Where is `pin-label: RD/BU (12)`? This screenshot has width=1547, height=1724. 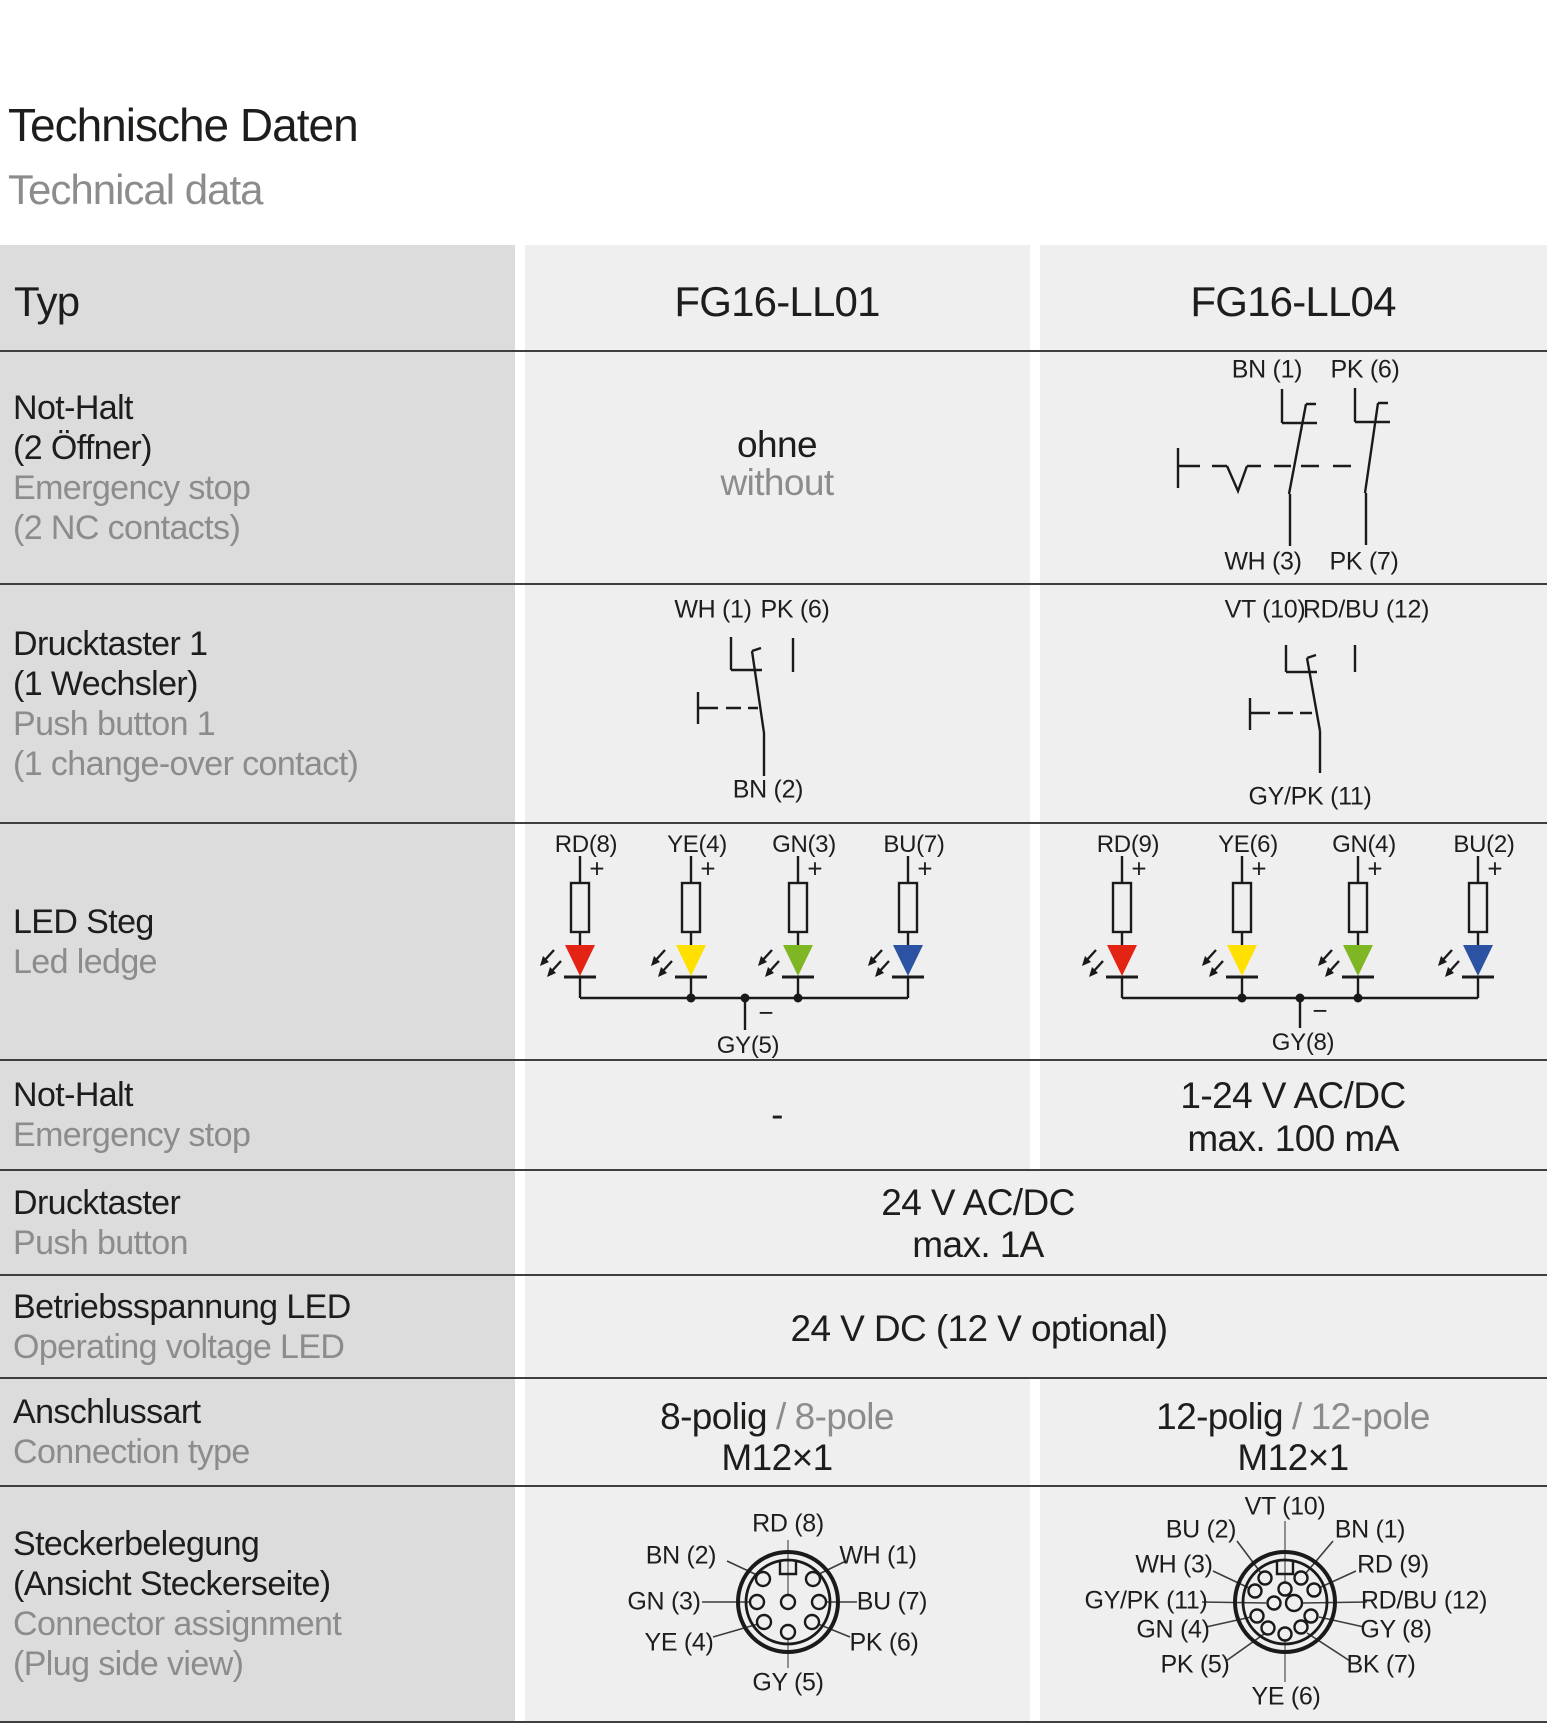 pin-label: RD/BU (12) is located at coordinates (1366, 609).